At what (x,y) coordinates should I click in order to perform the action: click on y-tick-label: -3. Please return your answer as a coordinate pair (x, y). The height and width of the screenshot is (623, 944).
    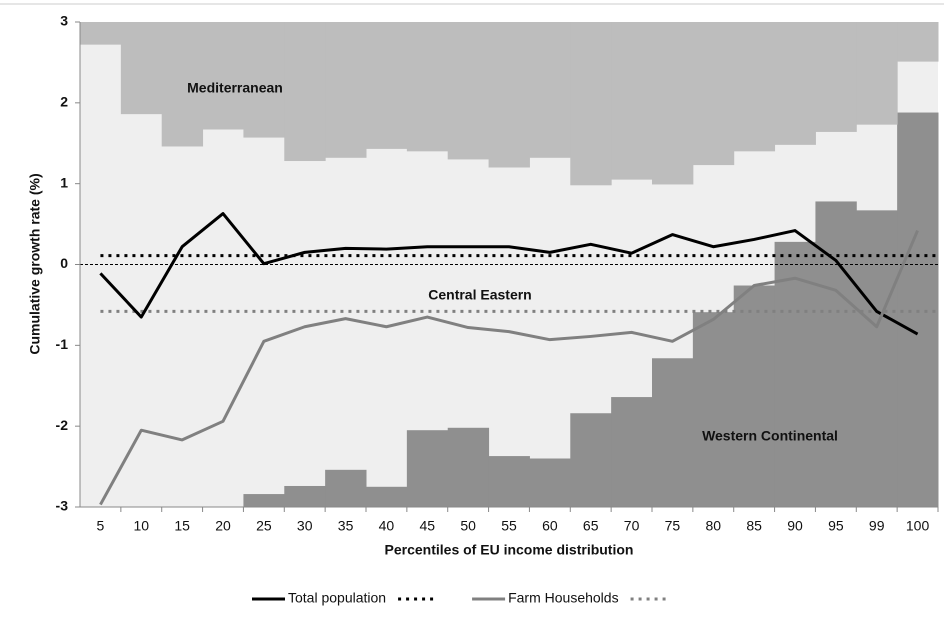
    Looking at the image, I should click on (62, 506).